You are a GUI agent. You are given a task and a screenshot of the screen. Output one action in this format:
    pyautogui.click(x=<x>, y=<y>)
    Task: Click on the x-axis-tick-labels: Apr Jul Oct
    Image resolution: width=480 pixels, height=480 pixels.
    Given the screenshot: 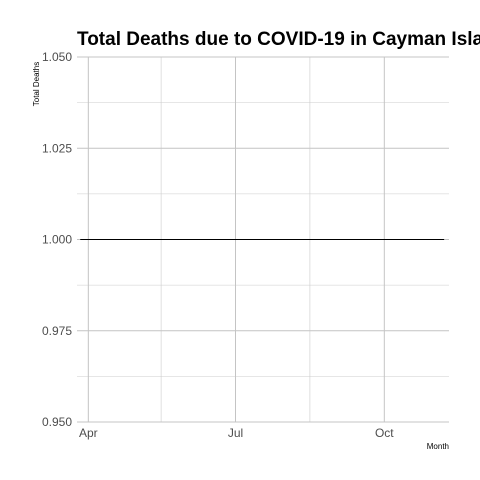 What is the action you would take?
    pyautogui.click(x=236, y=433)
    